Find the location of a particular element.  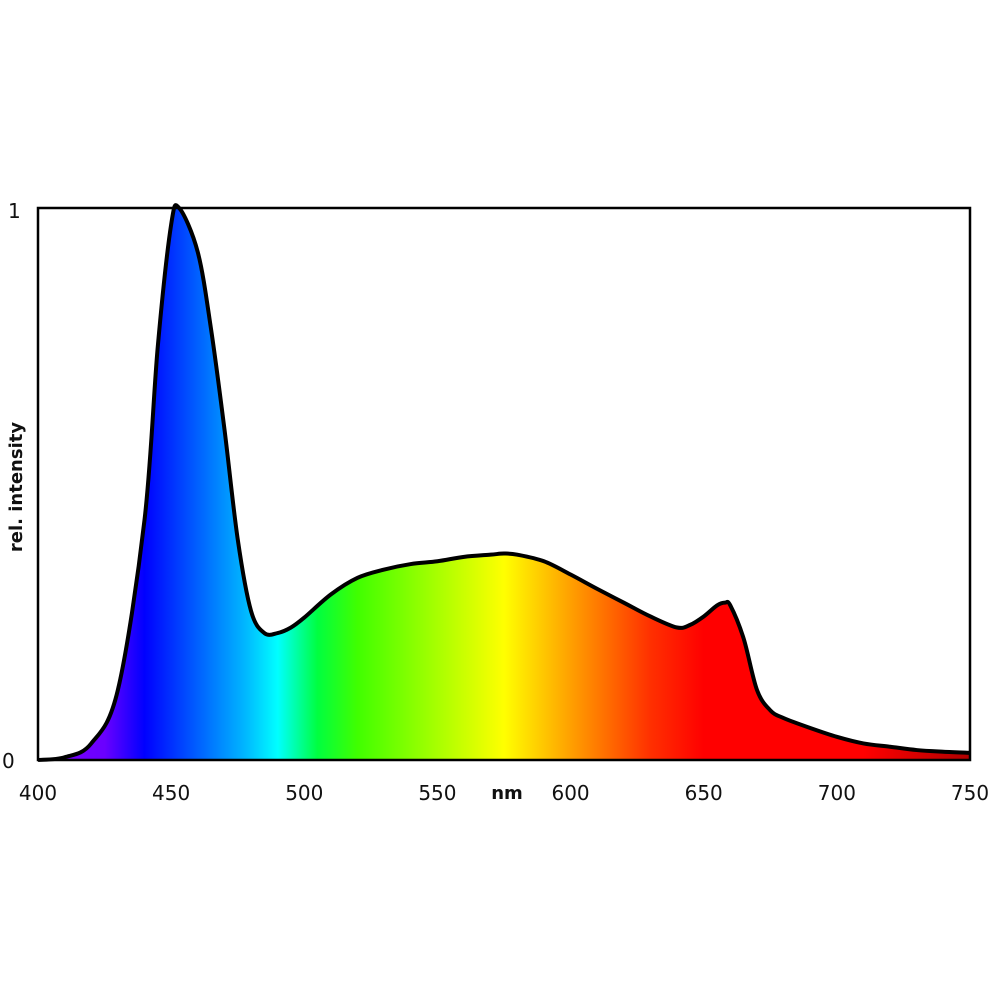

x-tick-750: 750 is located at coordinates (970, 793).